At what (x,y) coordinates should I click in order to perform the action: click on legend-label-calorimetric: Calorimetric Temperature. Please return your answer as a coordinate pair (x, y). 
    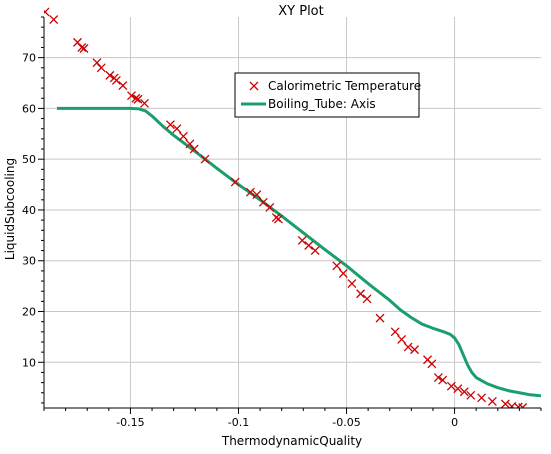
    Looking at the image, I should click on (344, 86).